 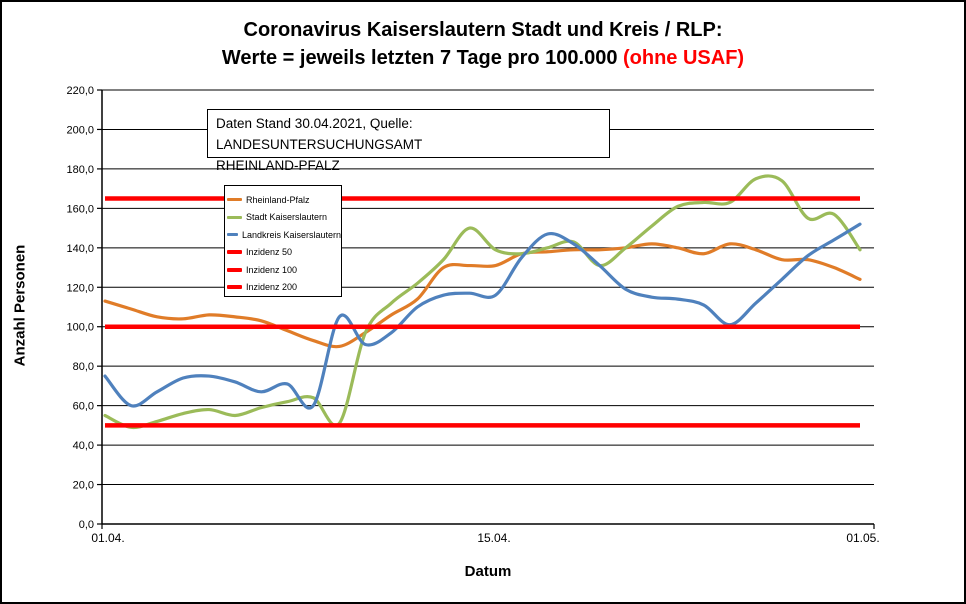 I want to click on x-tick-label: 01.05., so click(x=862, y=538).